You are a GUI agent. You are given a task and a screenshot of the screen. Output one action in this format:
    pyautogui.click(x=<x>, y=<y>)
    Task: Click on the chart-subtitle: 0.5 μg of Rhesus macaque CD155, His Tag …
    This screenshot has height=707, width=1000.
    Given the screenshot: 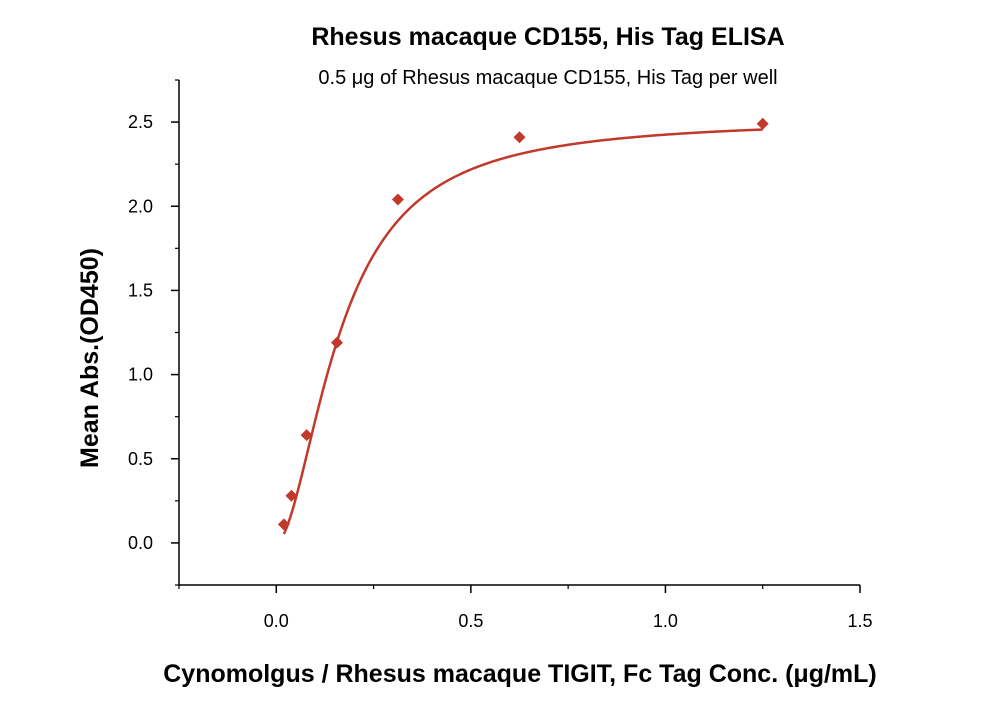 What is the action you would take?
    pyautogui.click(x=547, y=78)
    